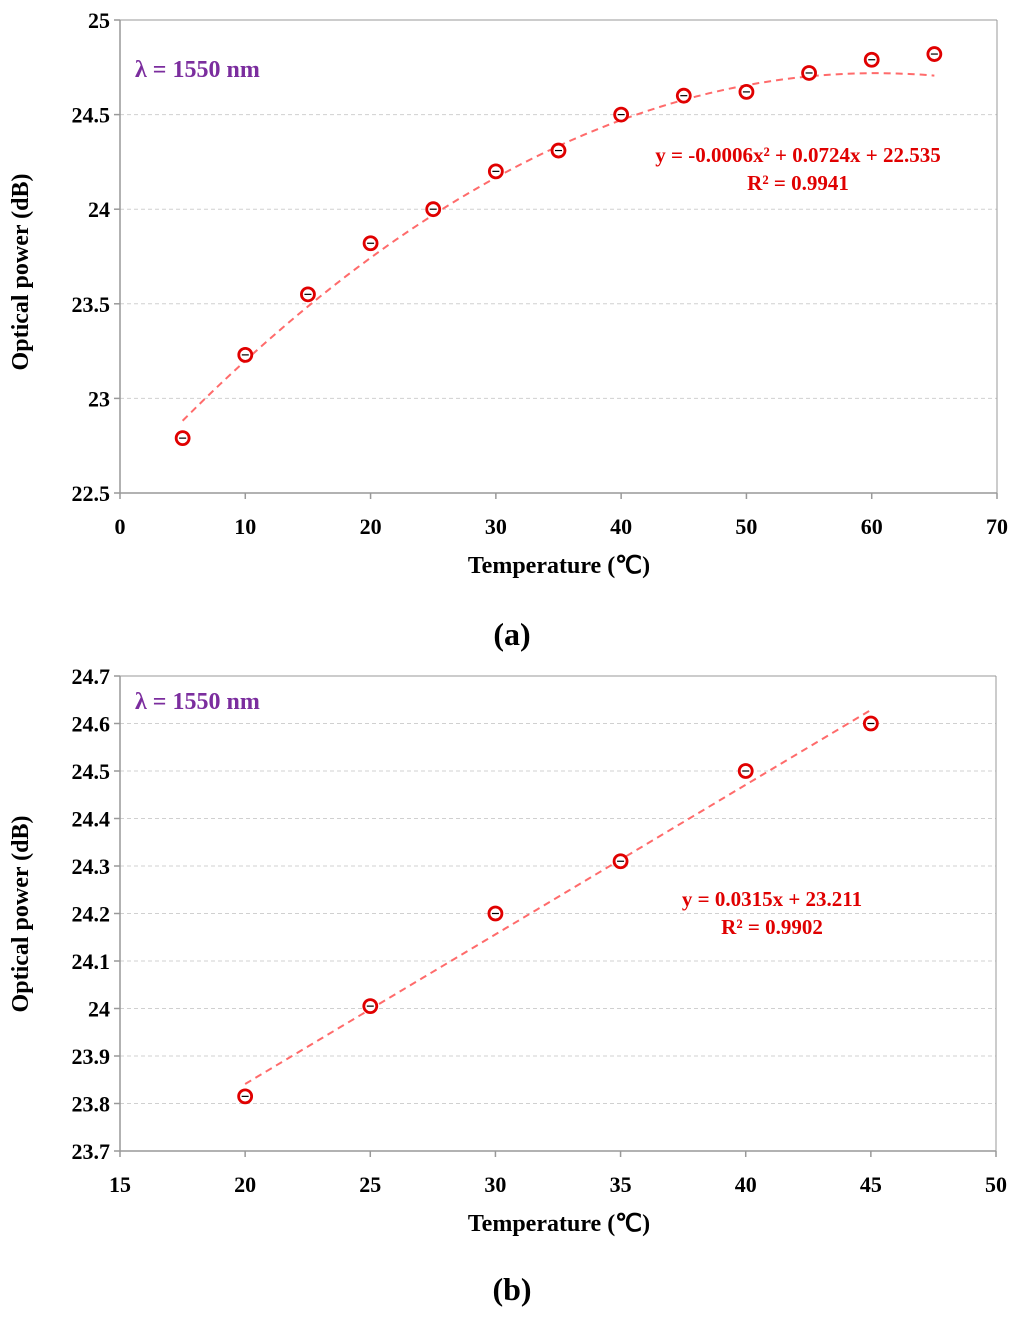 The height and width of the screenshot is (1319, 1024). Describe the element at coordinates (91, 493) in the screenshot. I see `chart-a-y-tick-label: 22.5` at that location.